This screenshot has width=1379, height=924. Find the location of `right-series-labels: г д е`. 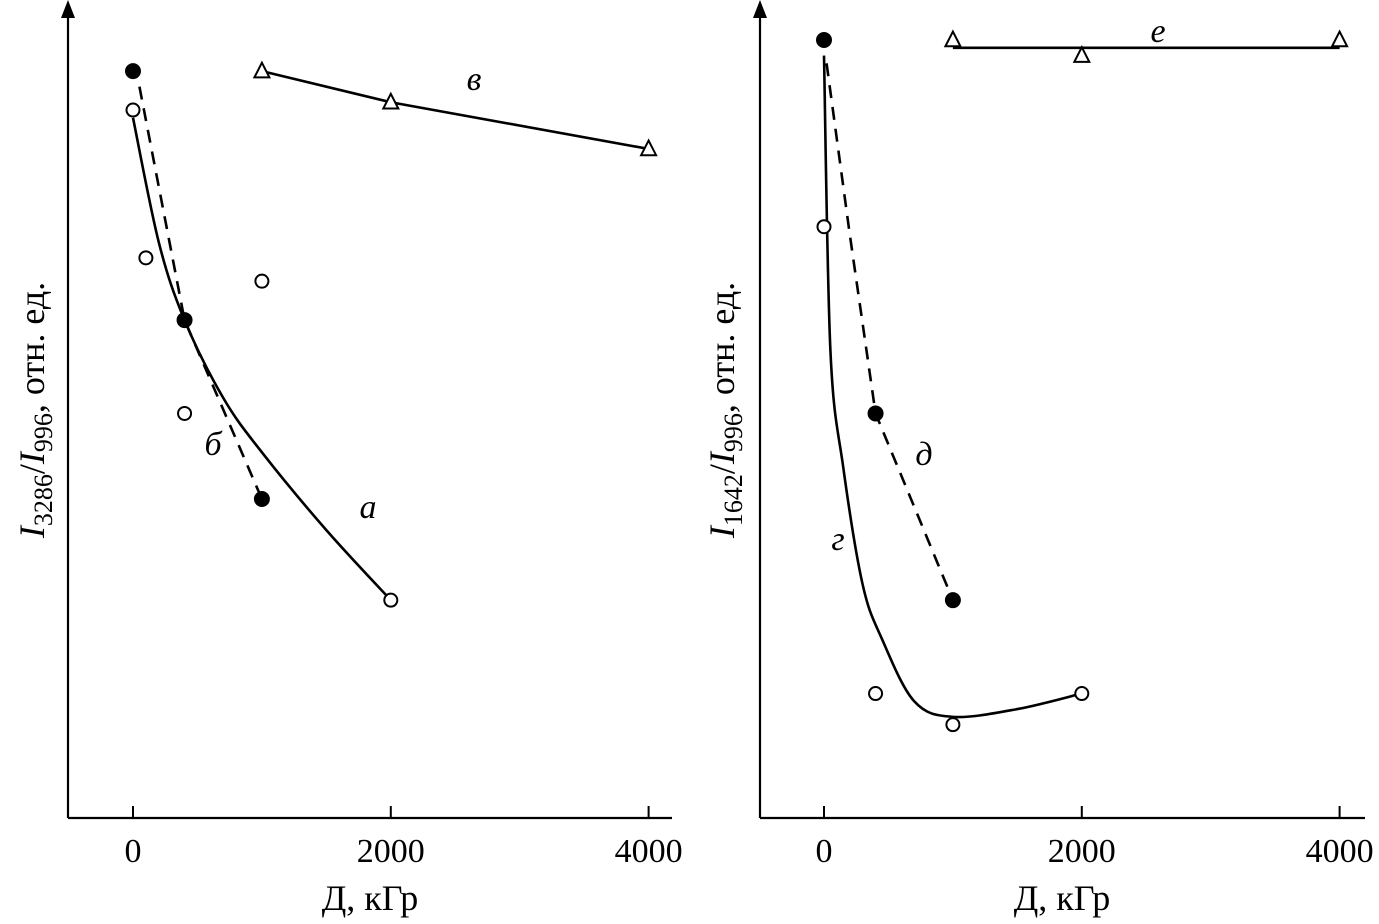

right-series-labels: г д е is located at coordinates (998, 285).